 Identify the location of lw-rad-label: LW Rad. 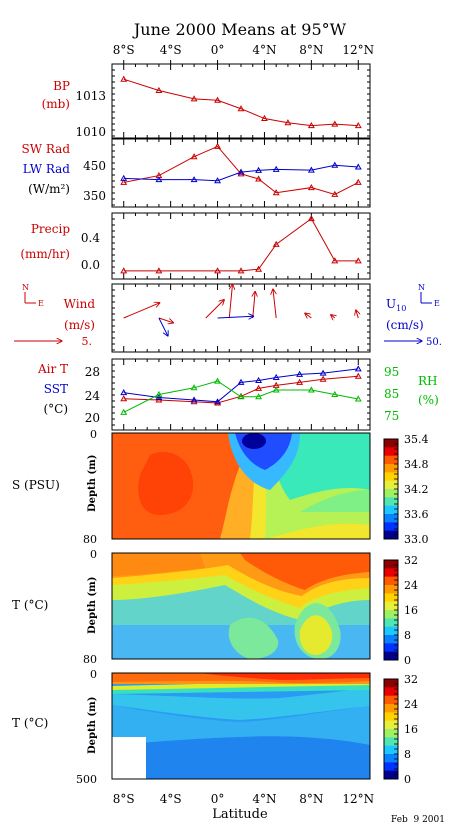
(47, 169).